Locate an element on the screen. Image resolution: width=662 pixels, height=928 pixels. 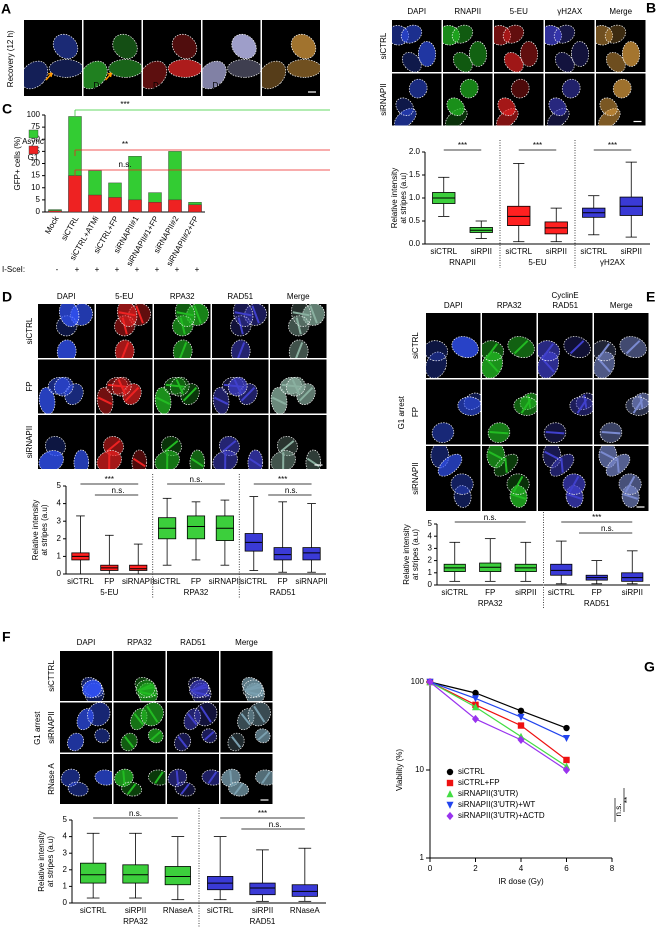
x-tick-label: 2 is located at coordinates (475, 868).